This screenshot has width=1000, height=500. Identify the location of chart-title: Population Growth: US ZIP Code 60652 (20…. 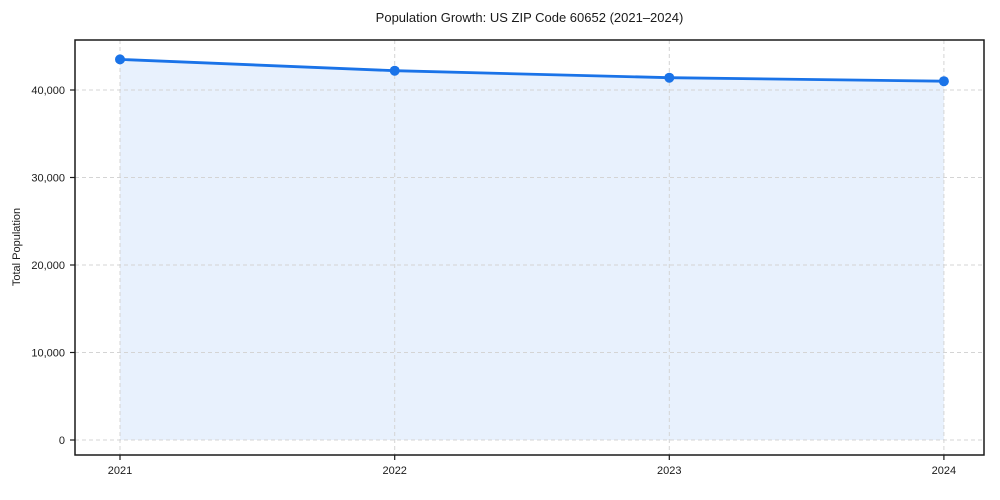
(529, 17).